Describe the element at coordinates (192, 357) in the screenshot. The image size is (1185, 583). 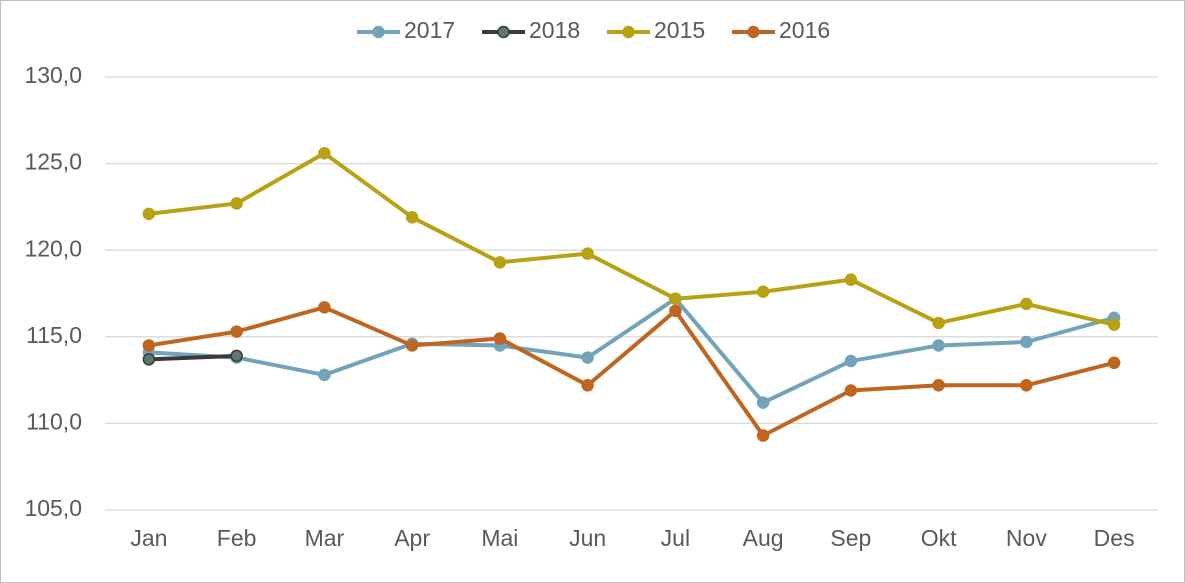
I see `series-line` at that location.